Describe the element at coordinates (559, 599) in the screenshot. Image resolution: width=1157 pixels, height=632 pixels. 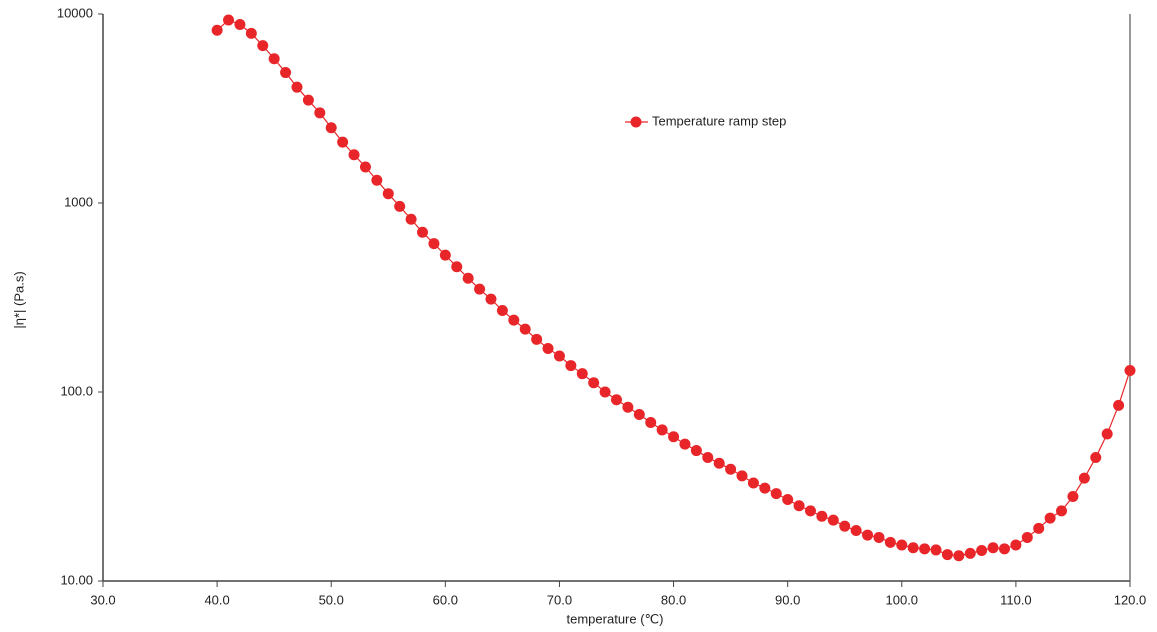
I see `x-tick-label: 70.0` at that location.